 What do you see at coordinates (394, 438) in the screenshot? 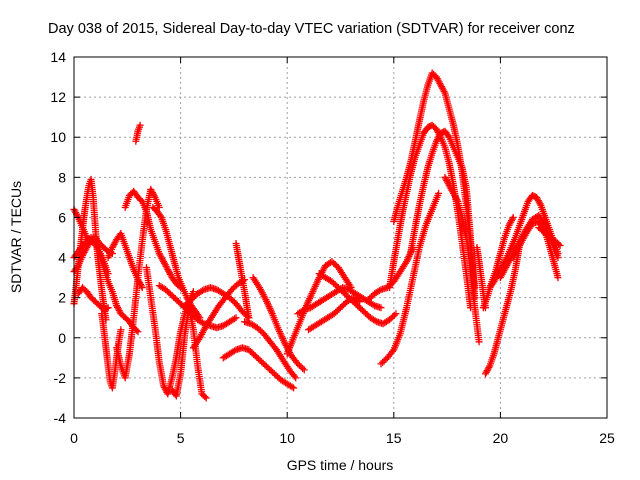
I see `x-tick-label: 15` at bounding box center [394, 438].